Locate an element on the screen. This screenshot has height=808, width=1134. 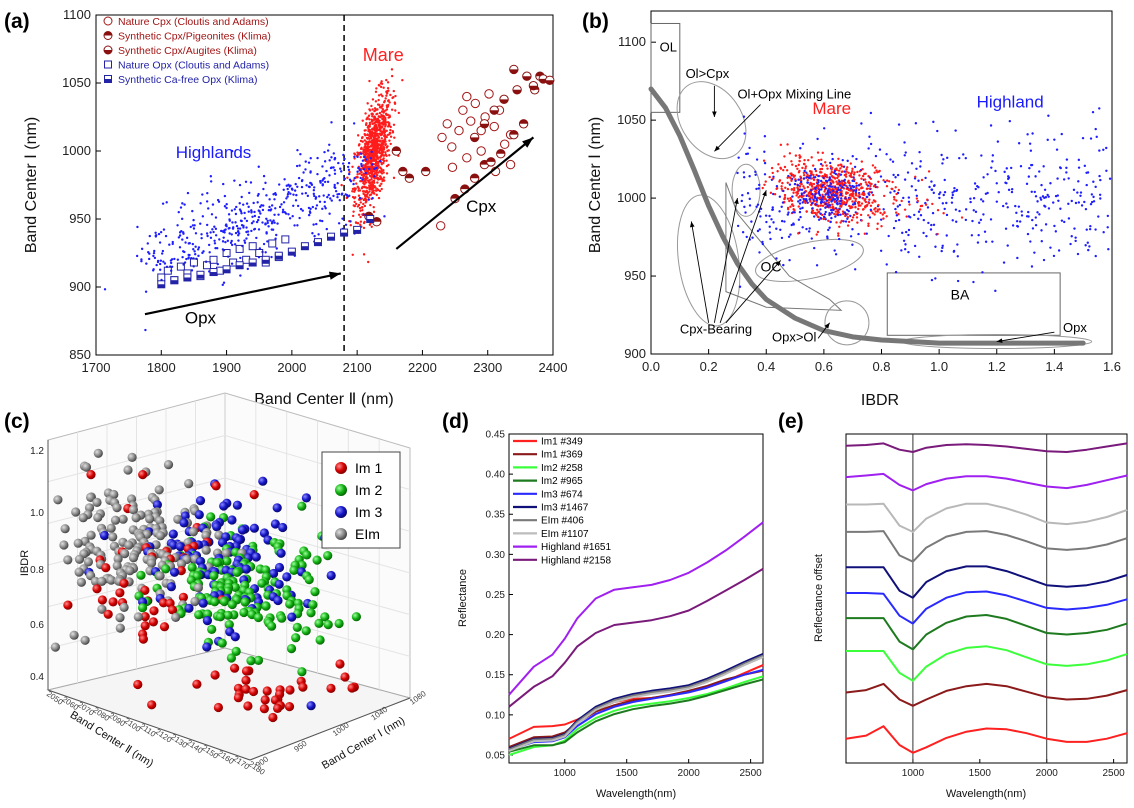
y-tick-label: 1050 is located at coordinates (631, 119).